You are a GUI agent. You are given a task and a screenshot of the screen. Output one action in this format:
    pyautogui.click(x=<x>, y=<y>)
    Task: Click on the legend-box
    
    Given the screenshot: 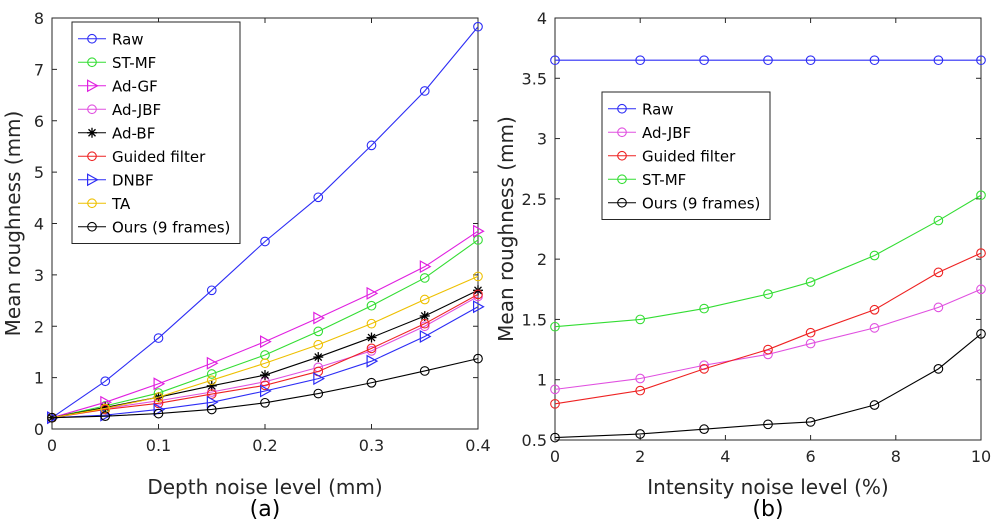 What is the action you would take?
    pyautogui.click(x=686, y=155)
    